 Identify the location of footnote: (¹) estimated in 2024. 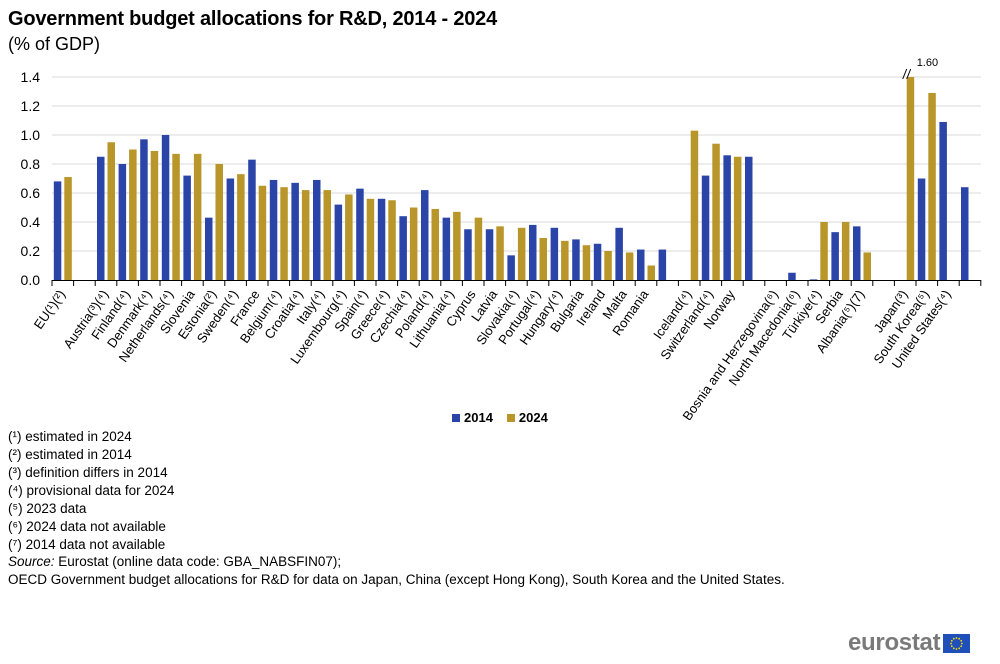
(70, 436).